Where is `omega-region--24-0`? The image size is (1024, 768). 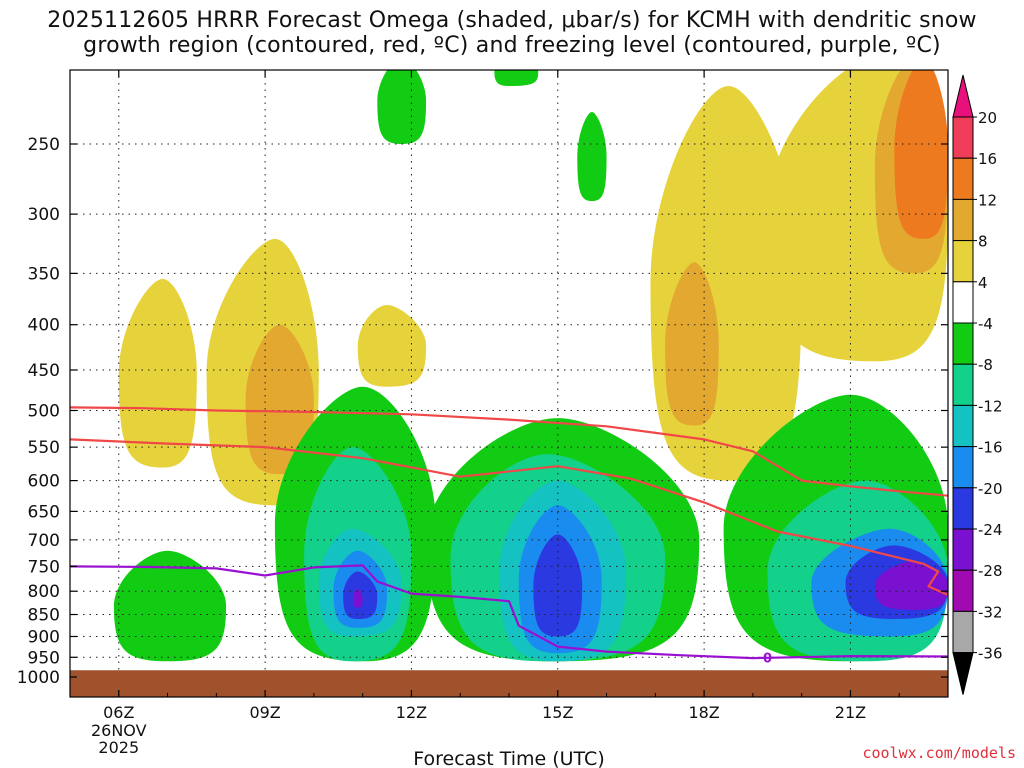
omega-region--24-0 is located at coordinates (911, 585).